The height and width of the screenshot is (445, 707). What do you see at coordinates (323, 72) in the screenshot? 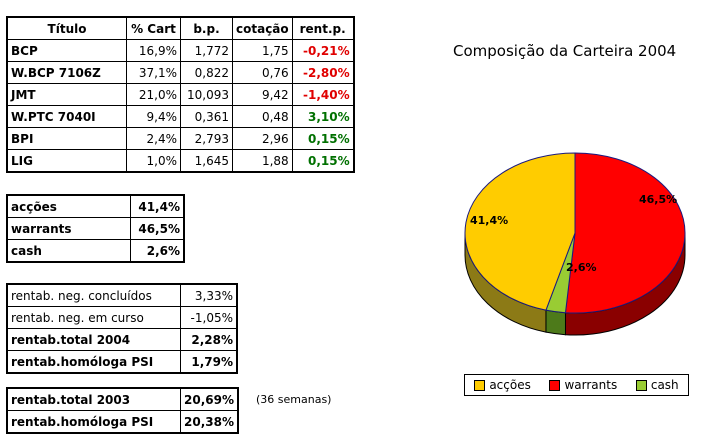
I see `holding-rent: -2,80%` at bounding box center [323, 72].